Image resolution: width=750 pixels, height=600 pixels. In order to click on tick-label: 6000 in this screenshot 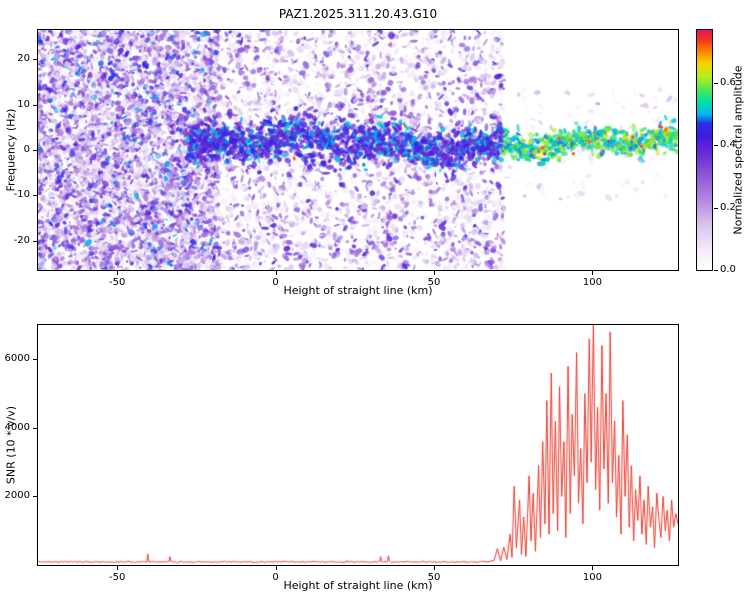, I will do `click(17, 359)`.